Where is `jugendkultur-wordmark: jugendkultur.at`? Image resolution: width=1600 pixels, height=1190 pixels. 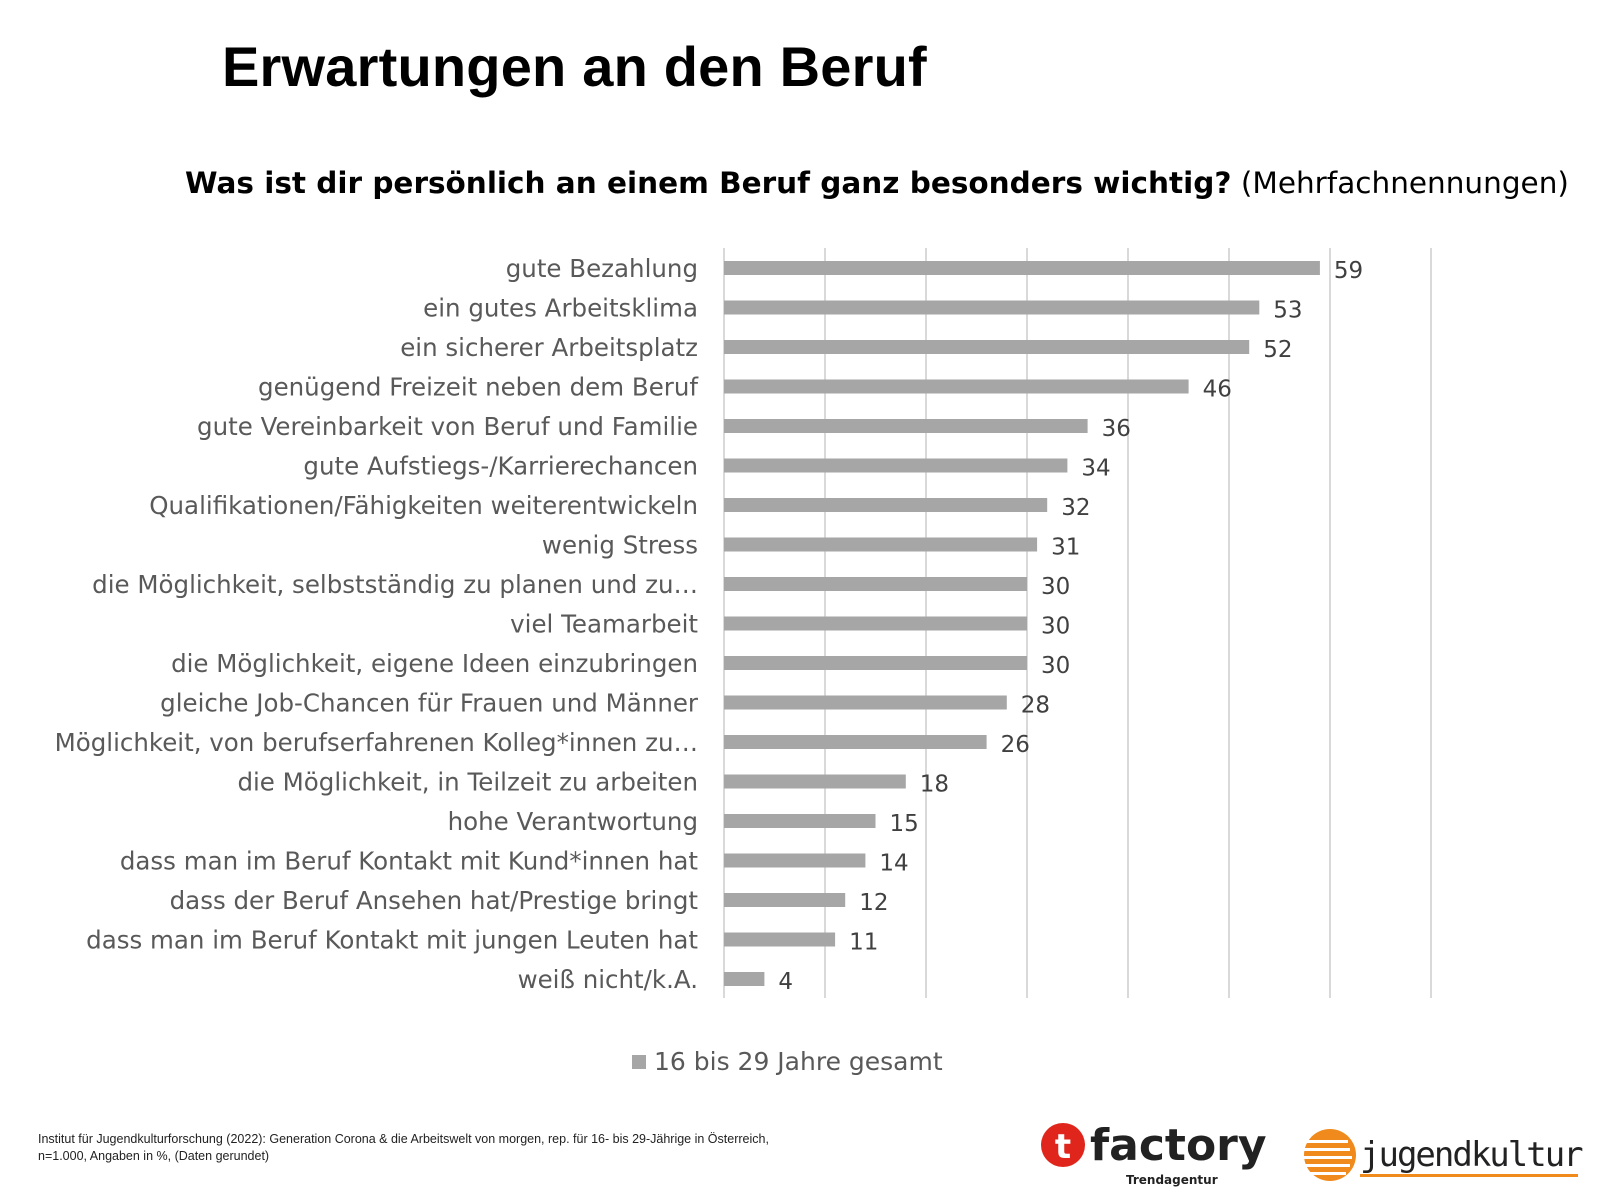
jugendkultur-wordmark: jugendkultur.at is located at coordinates (1474, 1155).